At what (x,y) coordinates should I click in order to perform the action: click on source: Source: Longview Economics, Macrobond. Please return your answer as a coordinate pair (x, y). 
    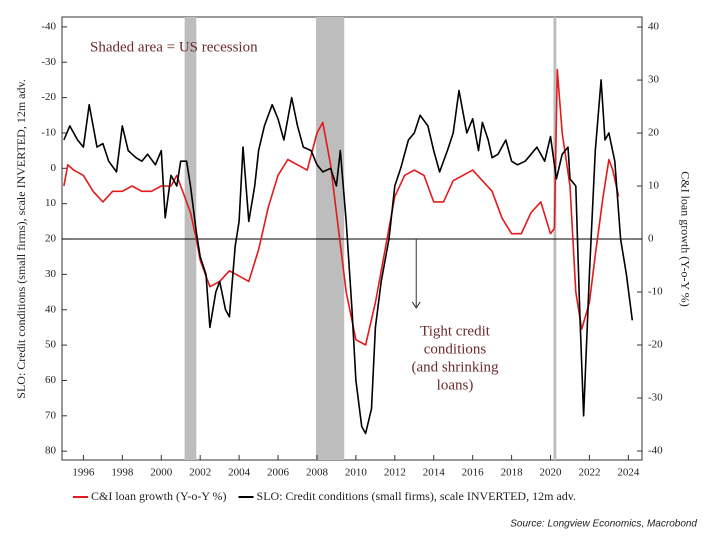
    Looking at the image, I should click on (603, 524).